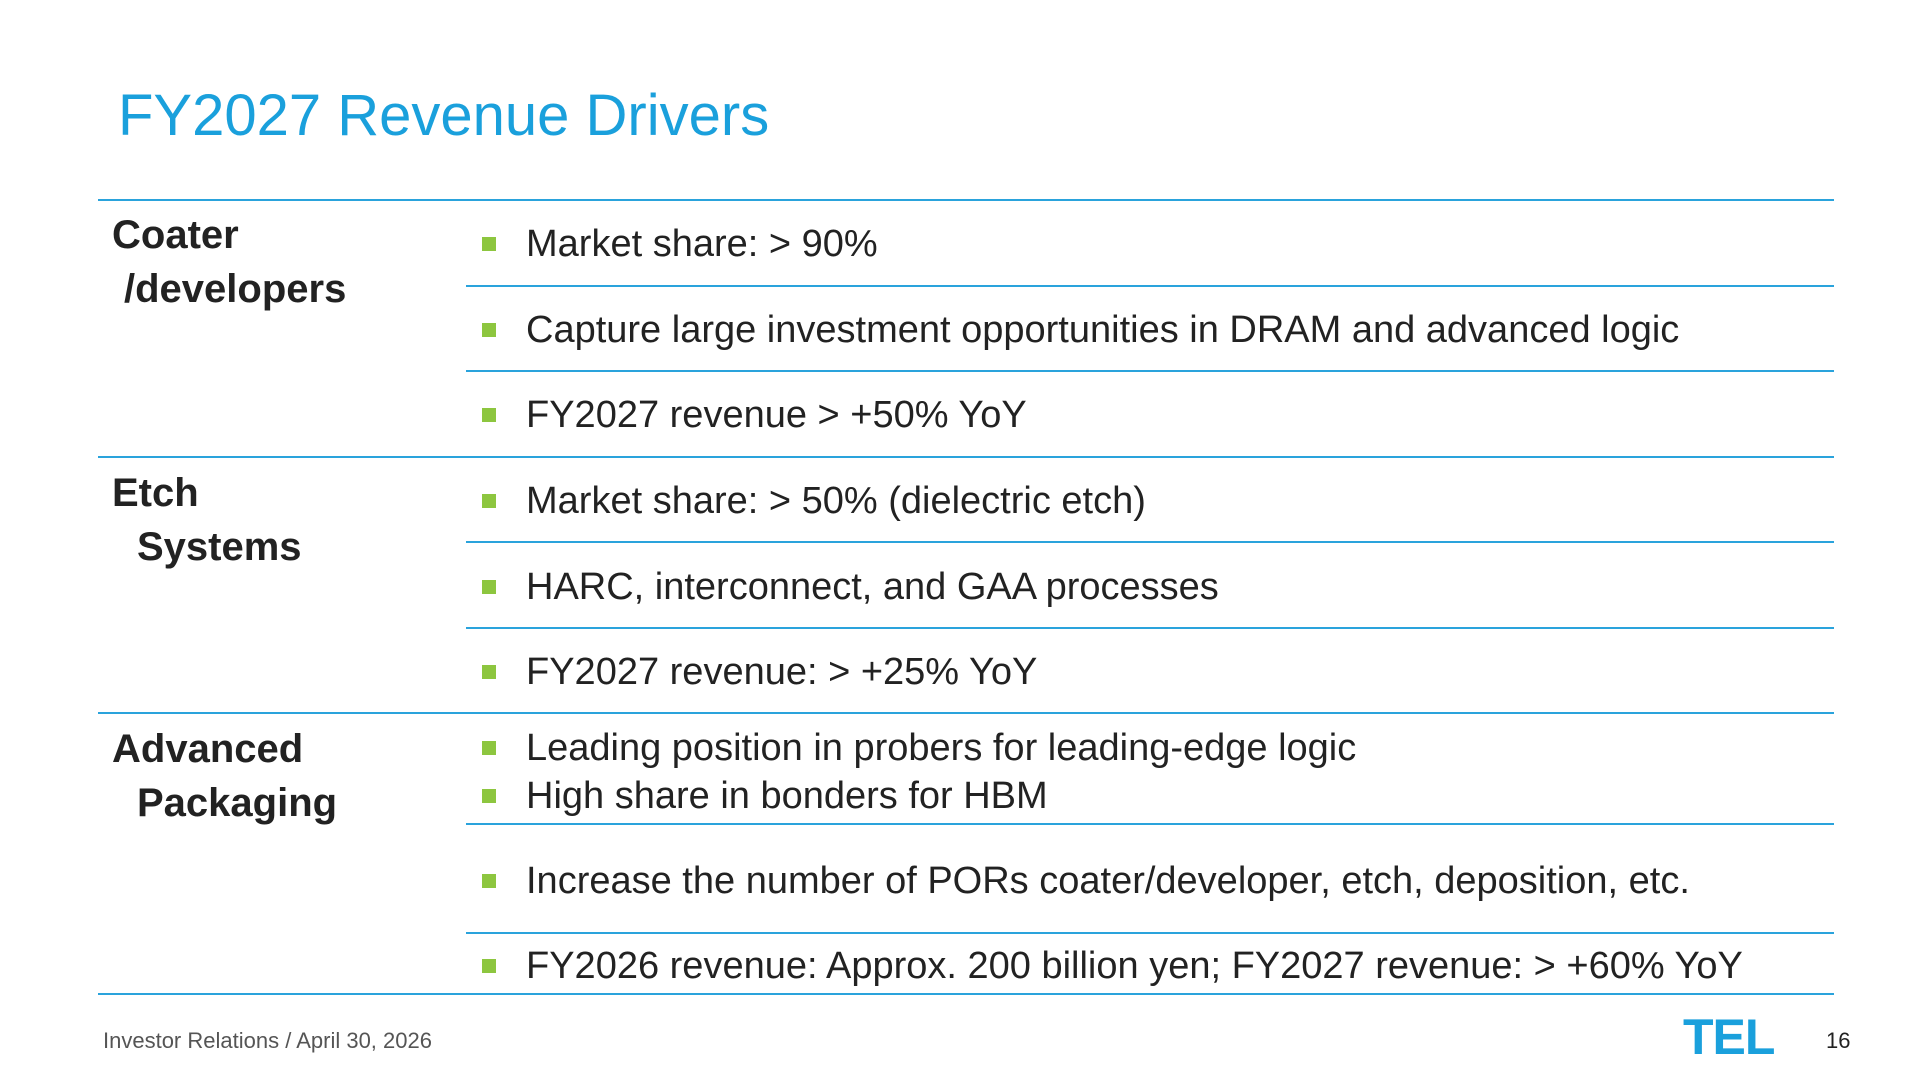 This screenshot has width=1919, height=1080. Describe the element at coordinates (836, 500) in the screenshot. I see `bullet-text: Market share: > 50% (dielectric etch)` at that location.